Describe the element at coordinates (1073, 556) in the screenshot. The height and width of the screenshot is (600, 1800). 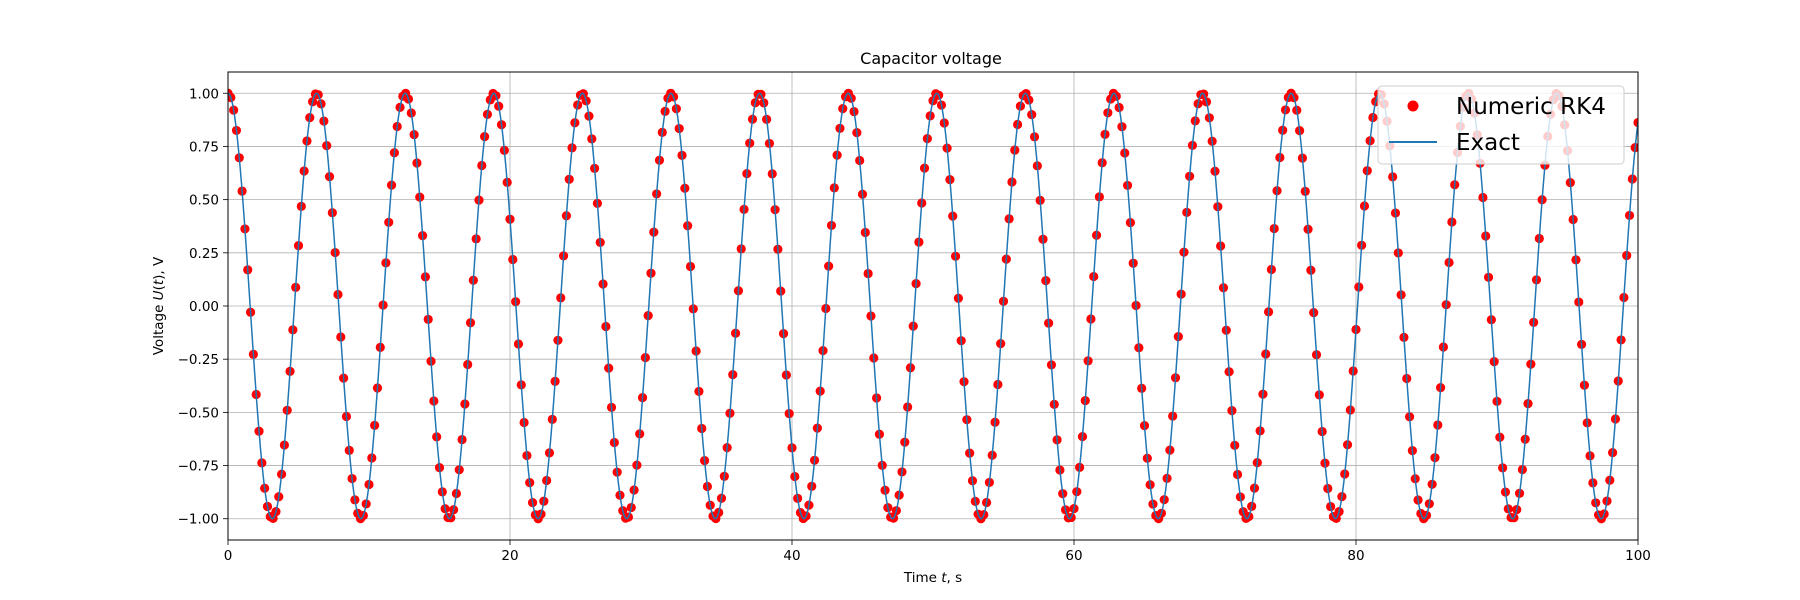
I see `x-tick-label: 60` at that location.